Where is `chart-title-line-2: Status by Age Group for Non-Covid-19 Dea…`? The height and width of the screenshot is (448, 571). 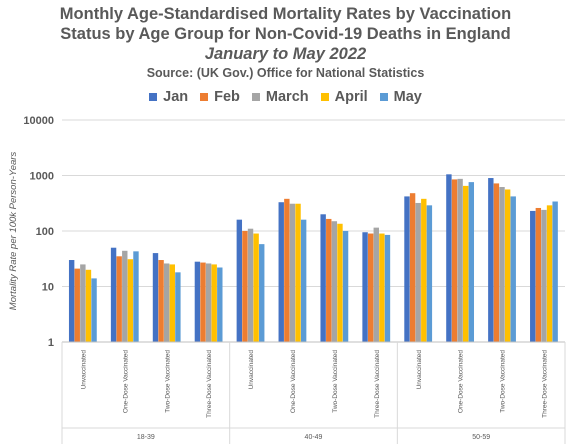 chart-title-line-2: Status by Age Group for Non-Covid-19 Dea… is located at coordinates (285, 34).